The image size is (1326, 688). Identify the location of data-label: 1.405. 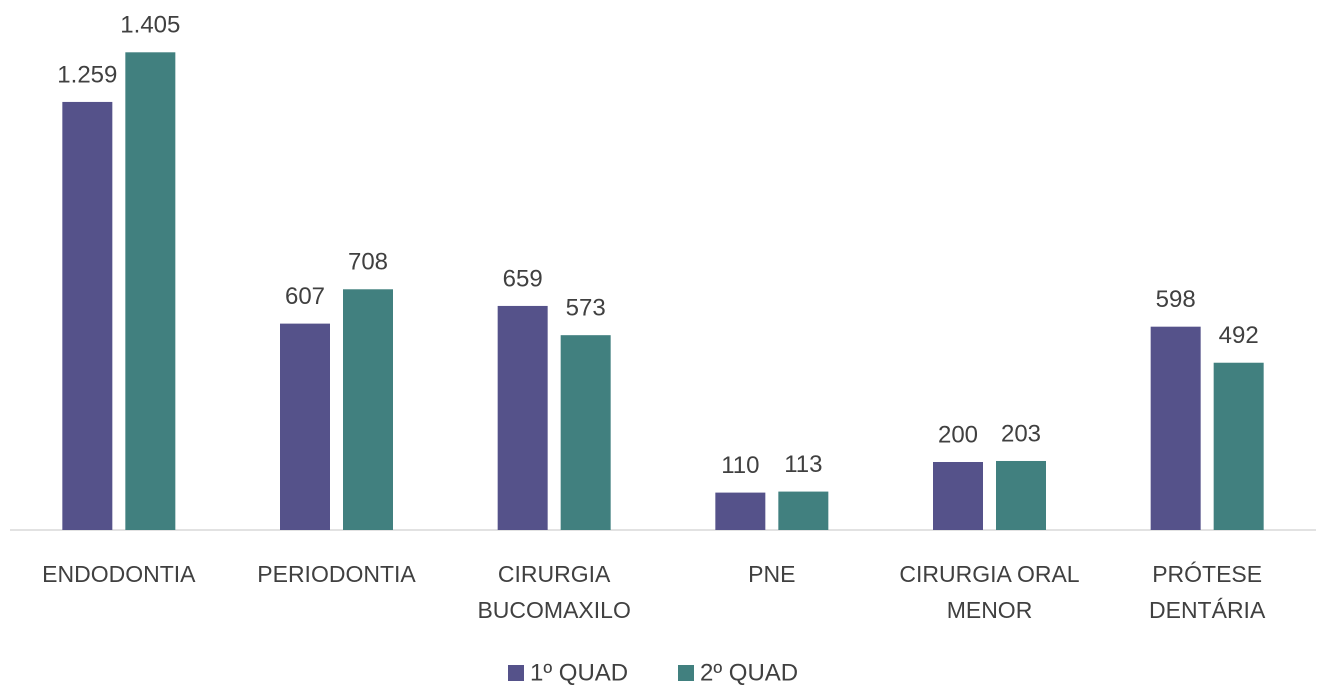
(150, 25).